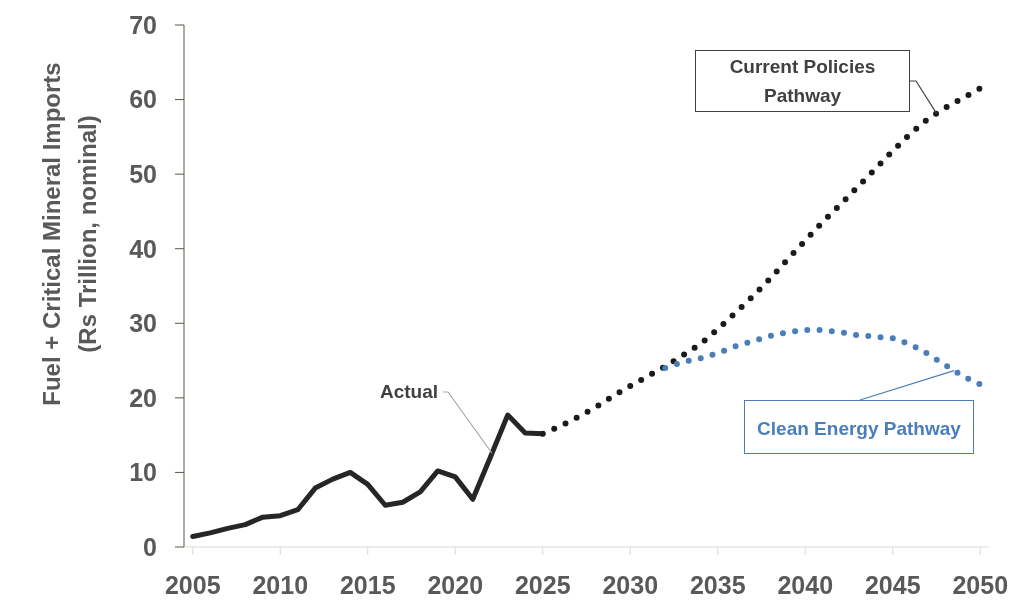 The width and height of the screenshot is (1024, 610). Describe the element at coordinates (150, 546) in the screenshot. I see `y-tick-label: 0` at that location.